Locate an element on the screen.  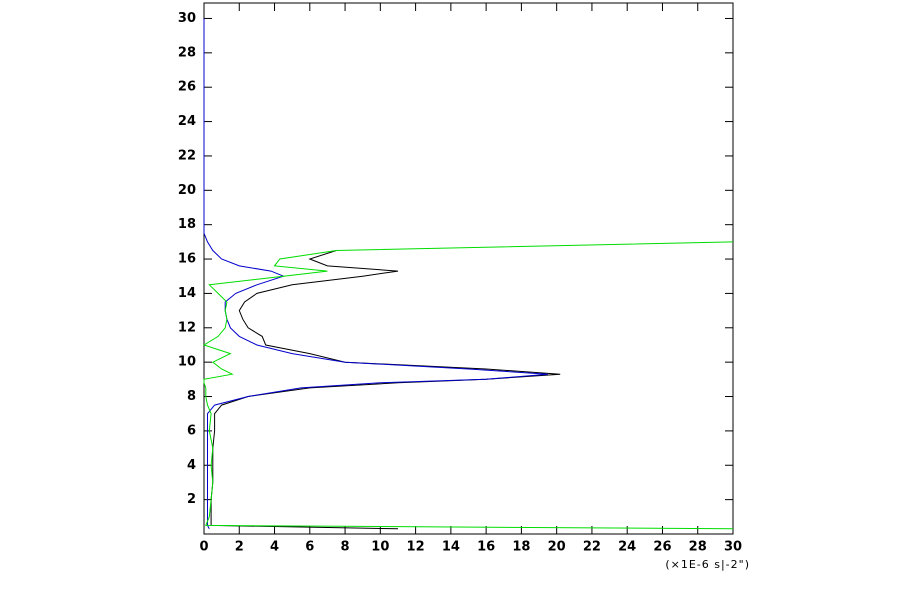
y-tick-label: 20 is located at coordinates (187, 190).